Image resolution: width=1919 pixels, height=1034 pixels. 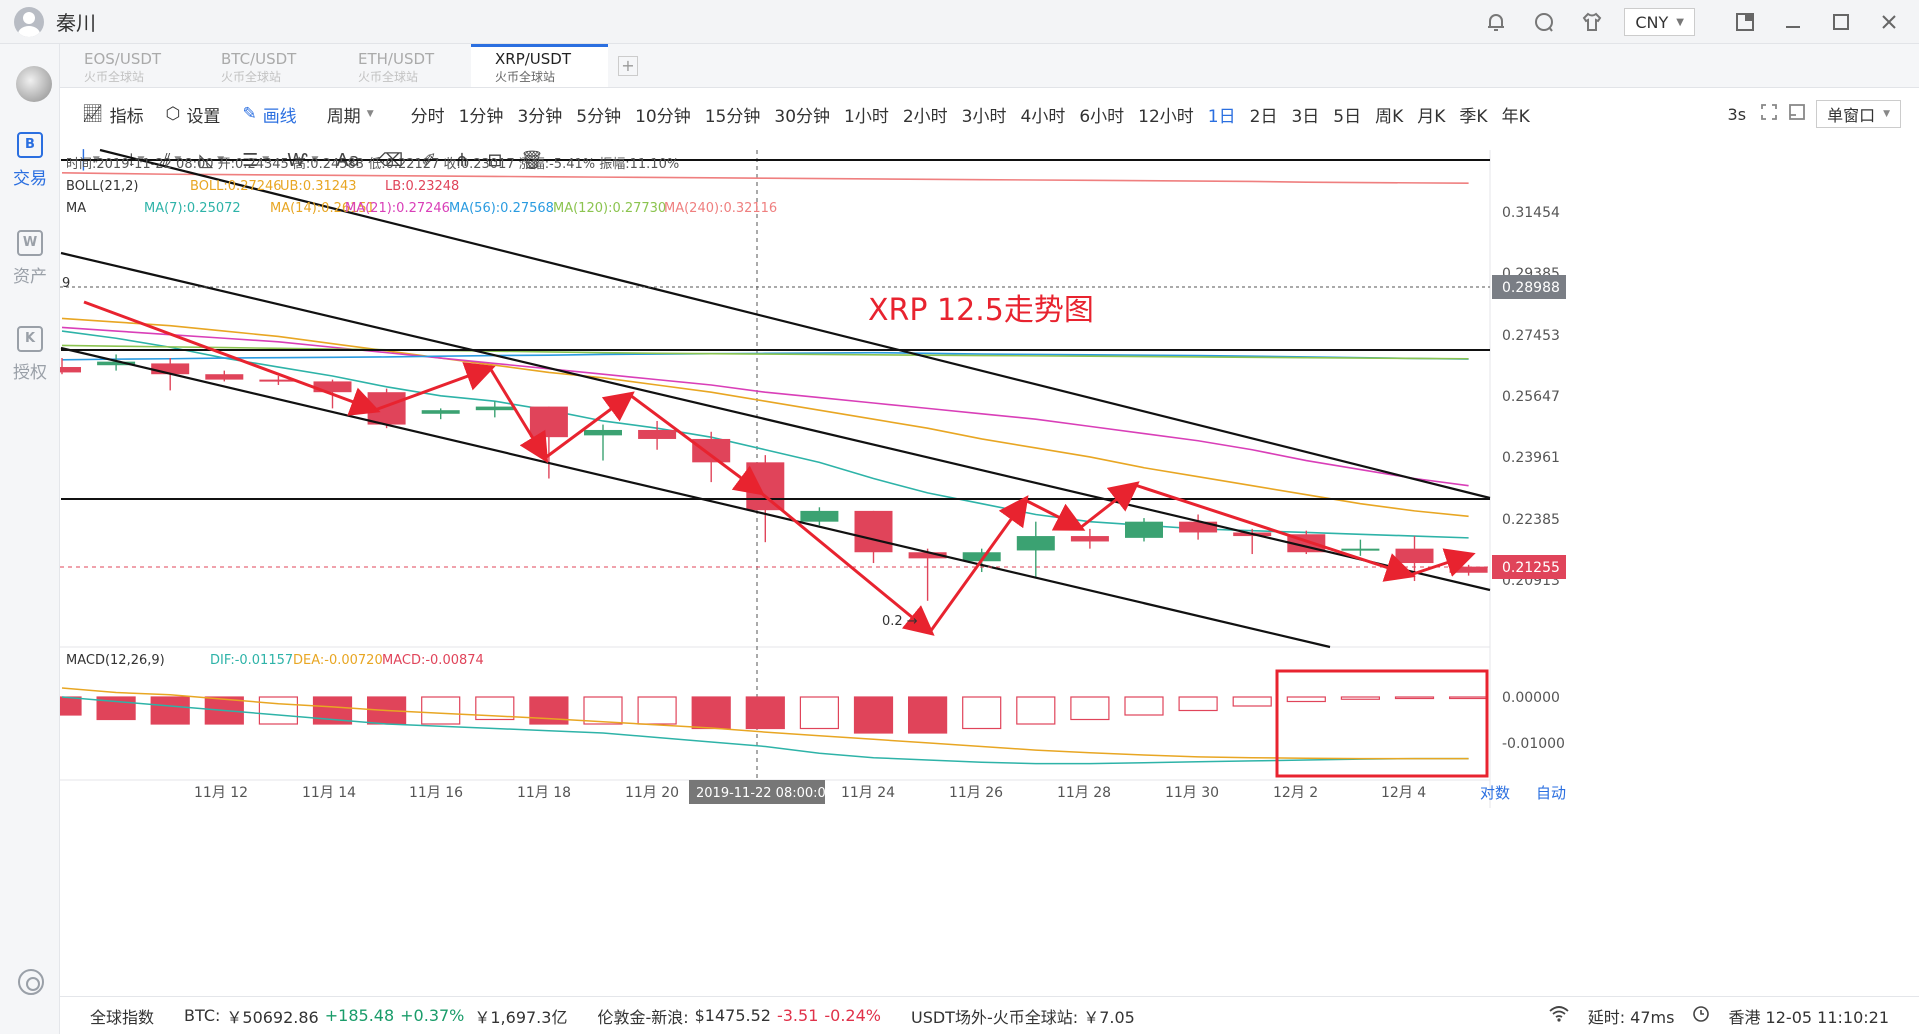 I want to click on cursor-date-label: 2019-11-22 08:00:00, so click(x=765, y=793).